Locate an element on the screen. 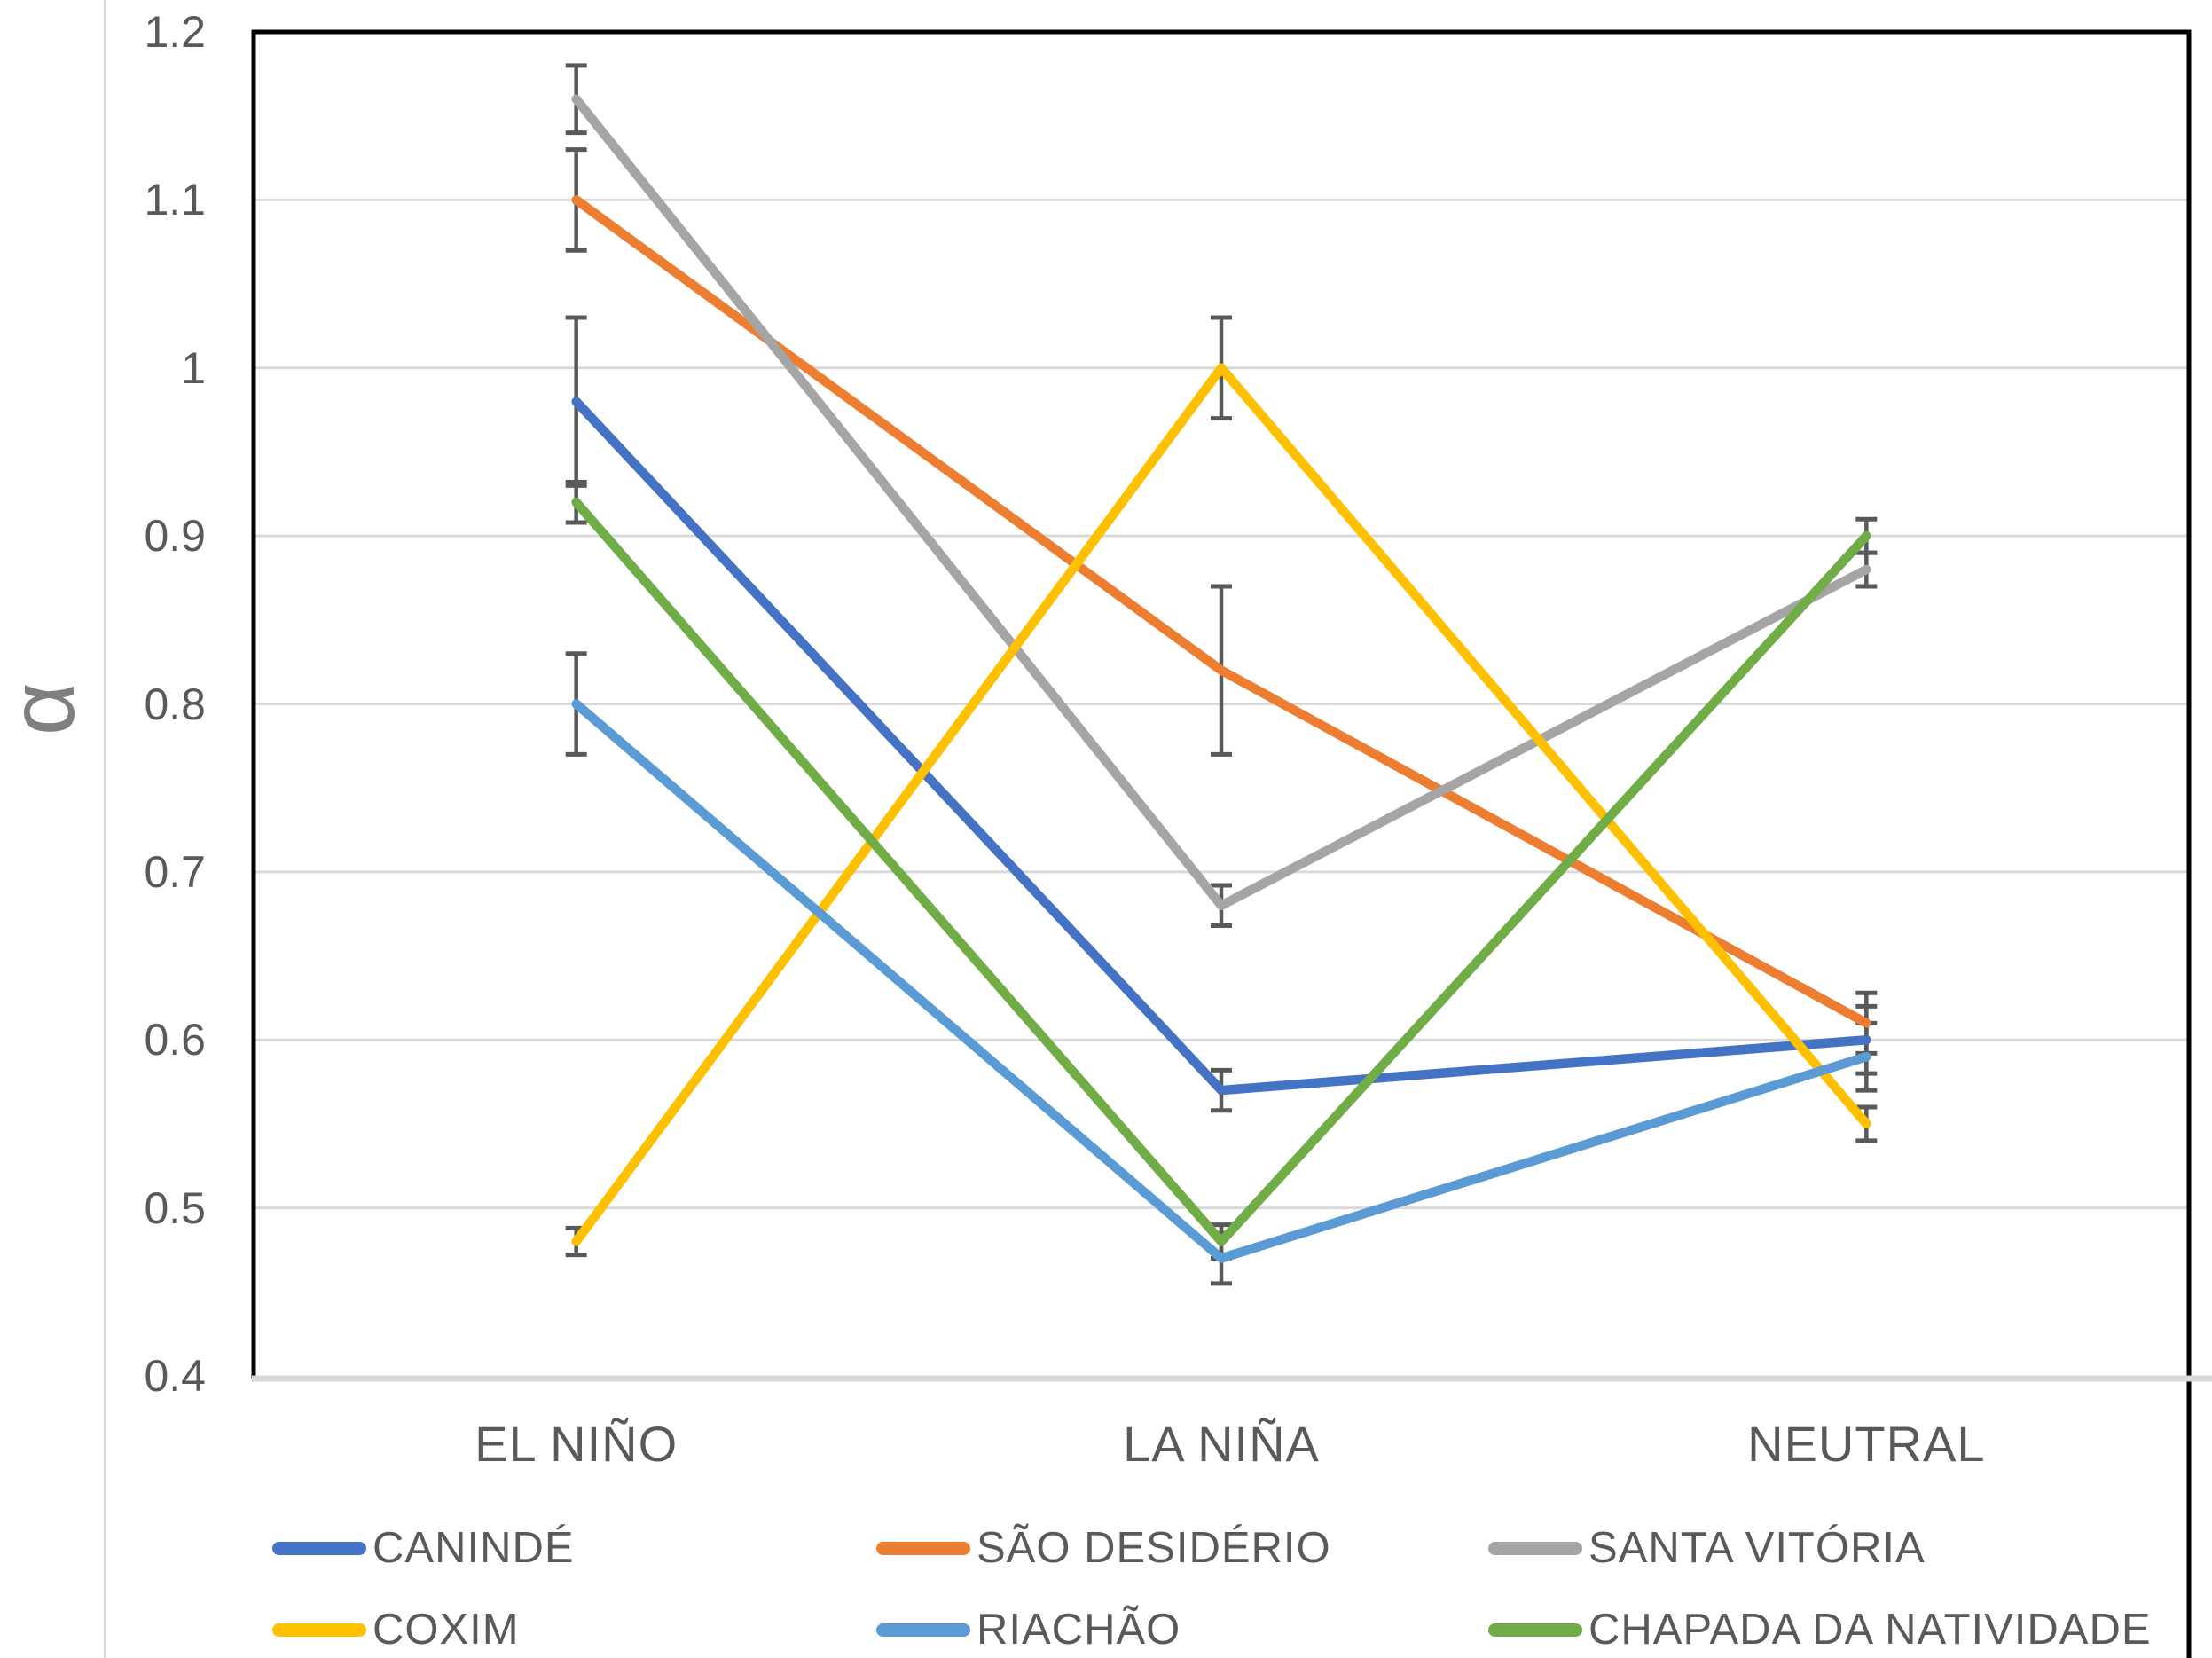 The width and height of the screenshot is (2212, 1658). legend-item: CHAPADA DA NATIVIDADE is located at coordinates (1820, 1630).